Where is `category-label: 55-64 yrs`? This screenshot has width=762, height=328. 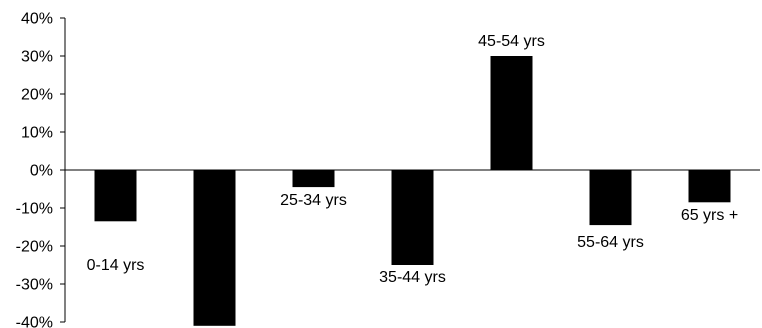
category-label: 55-64 yrs is located at coordinates (610, 242).